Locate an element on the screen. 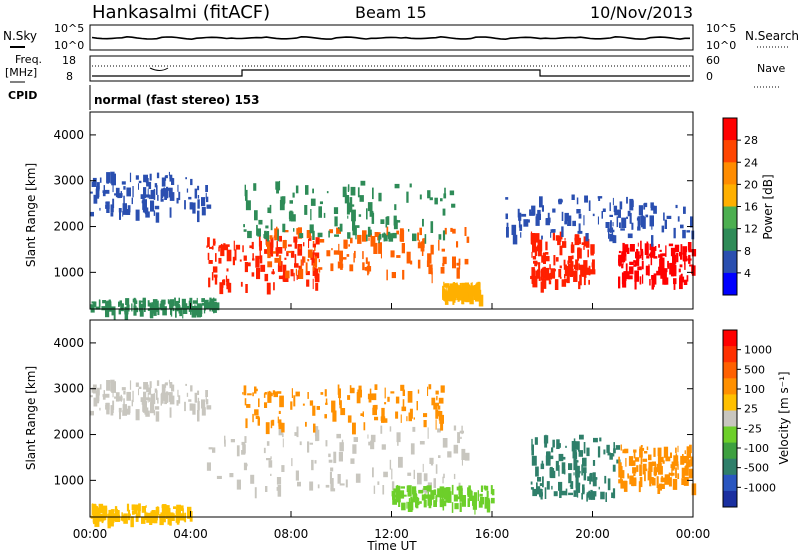 The image size is (800, 554). power-colorbar-segment is located at coordinates (730, 262).